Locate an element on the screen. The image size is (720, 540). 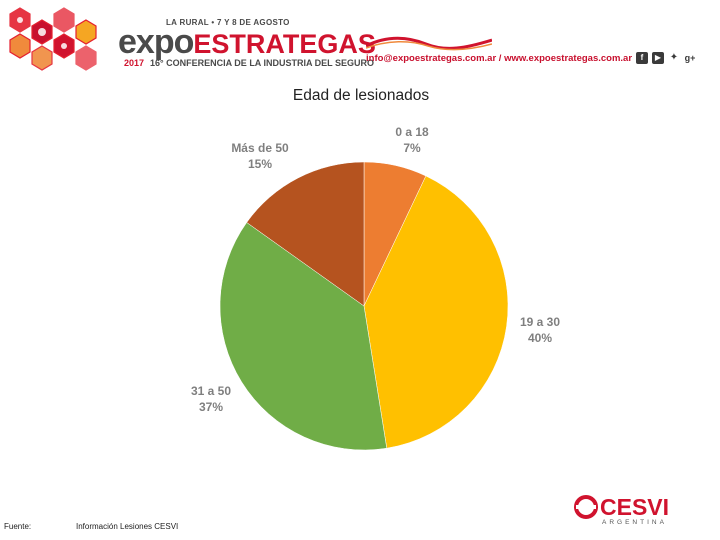
slice-category-label: 19 a 30 is located at coordinates (540, 322).